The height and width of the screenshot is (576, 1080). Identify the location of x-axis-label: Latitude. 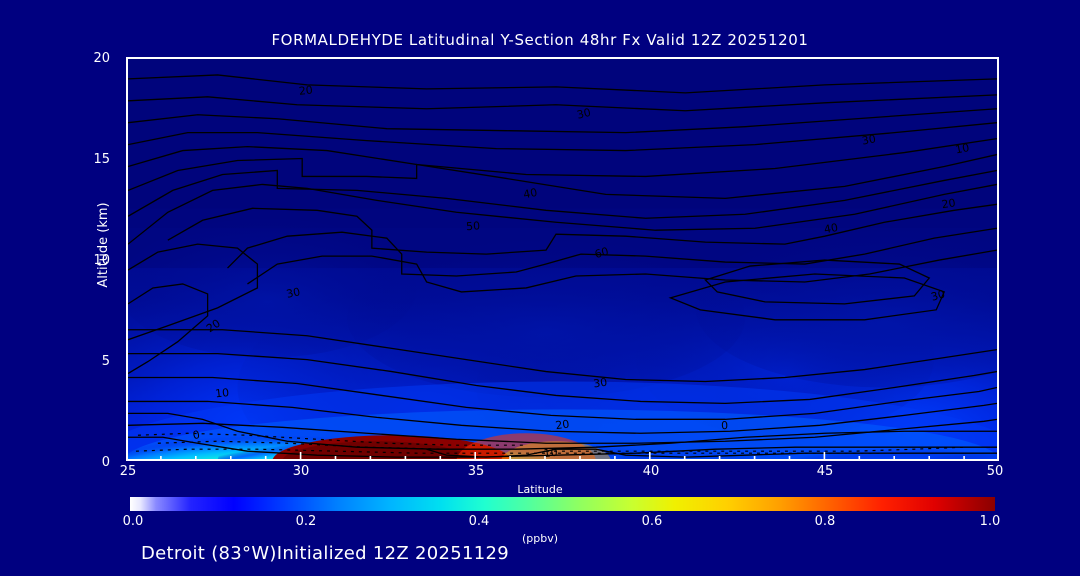
(540, 489).